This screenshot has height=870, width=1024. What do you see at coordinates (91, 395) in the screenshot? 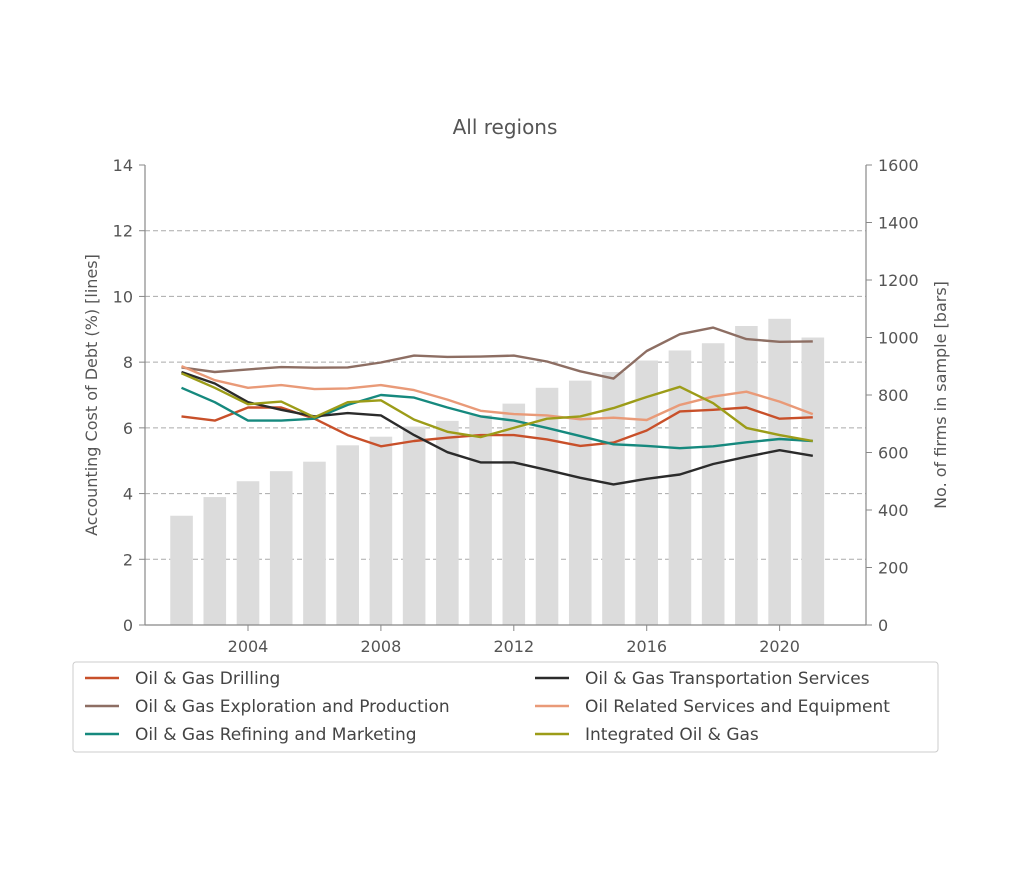
I see `left-axis-title: Accounting Cost of Debt (%) [lines]` at bounding box center [91, 395].